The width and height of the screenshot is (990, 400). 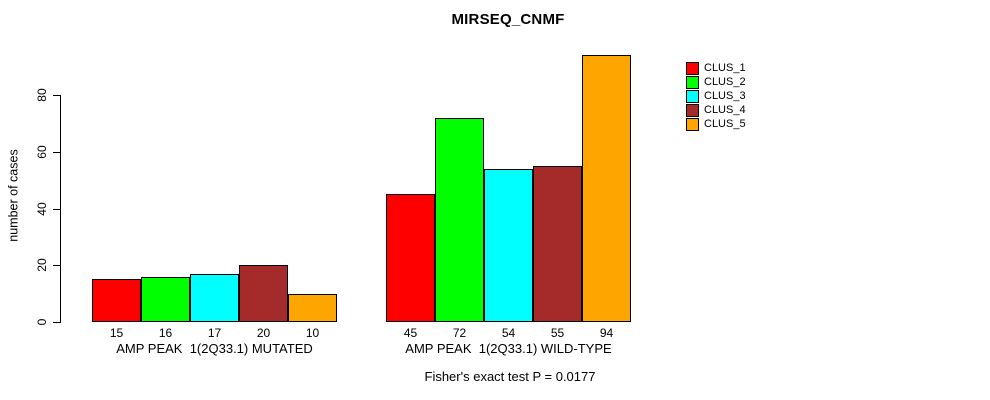 What do you see at coordinates (263, 333) in the screenshot?
I see `bar-value-label: 20` at bounding box center [263, 333].